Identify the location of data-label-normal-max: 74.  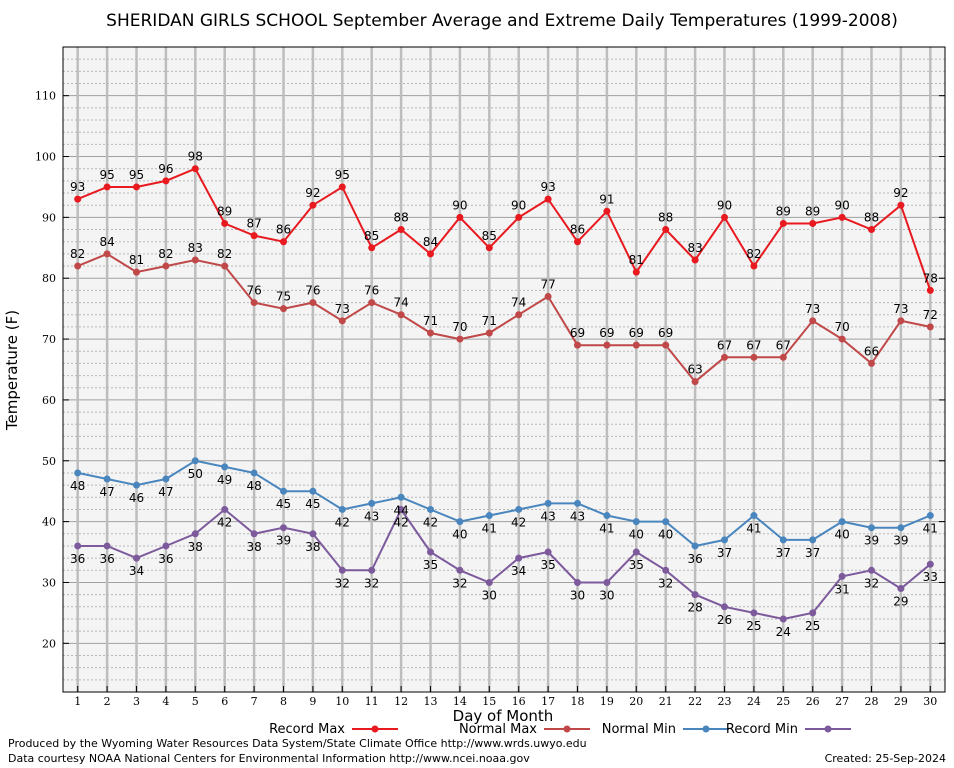
(400, 303).